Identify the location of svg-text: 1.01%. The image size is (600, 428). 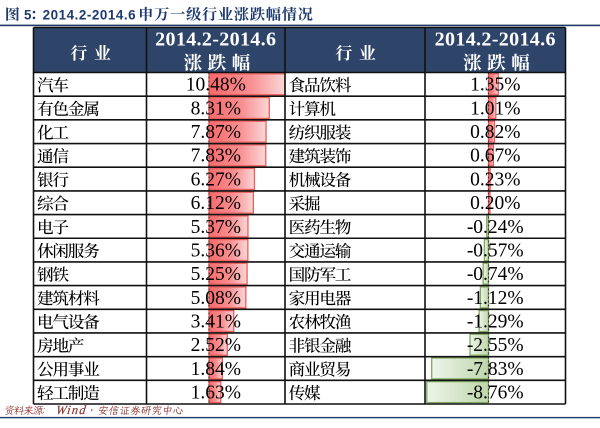
(495, 108).